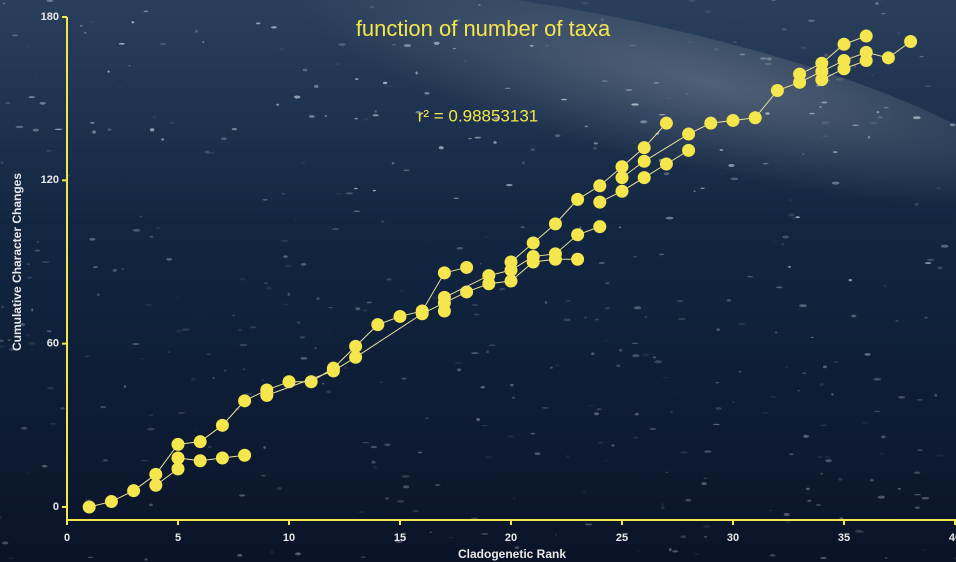  I want to click on y-axis-label: Cumulative Character Changes, so click(17, 262).